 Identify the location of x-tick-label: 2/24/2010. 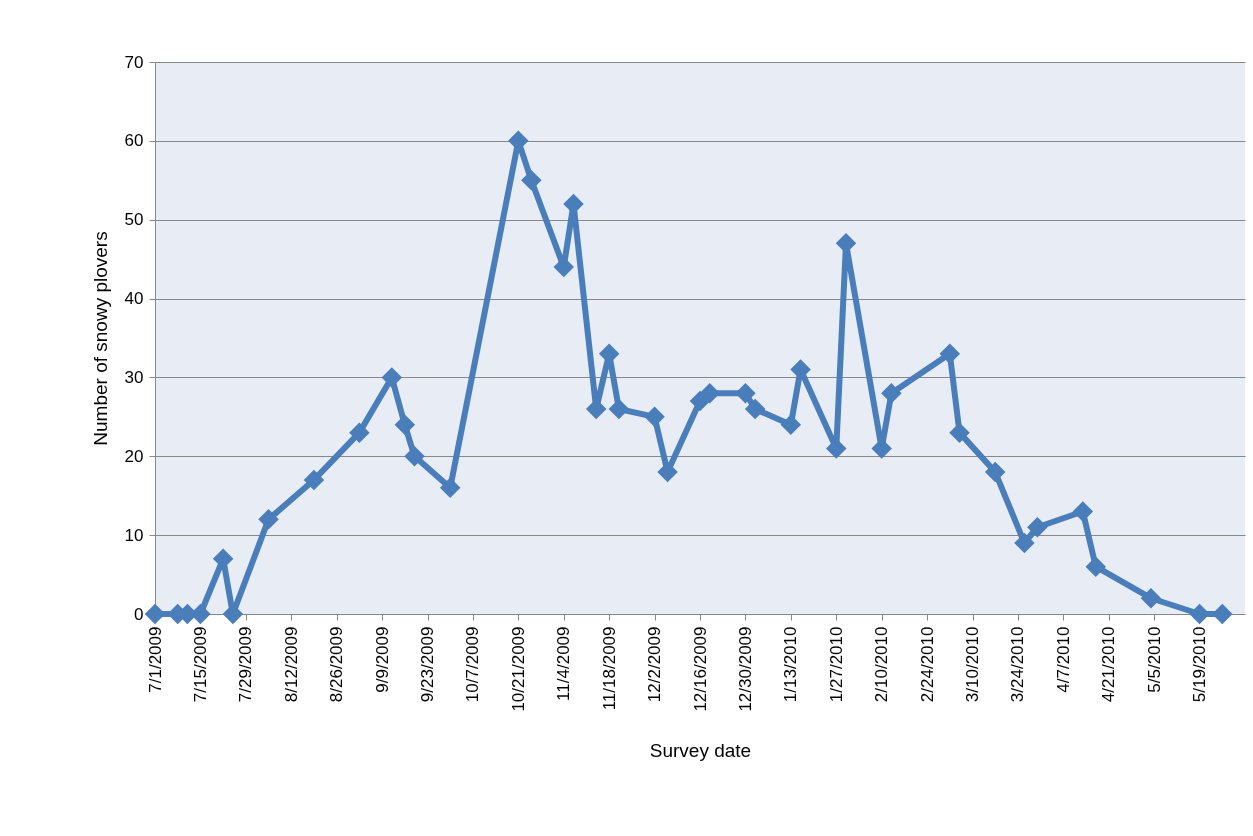
(927, 664).